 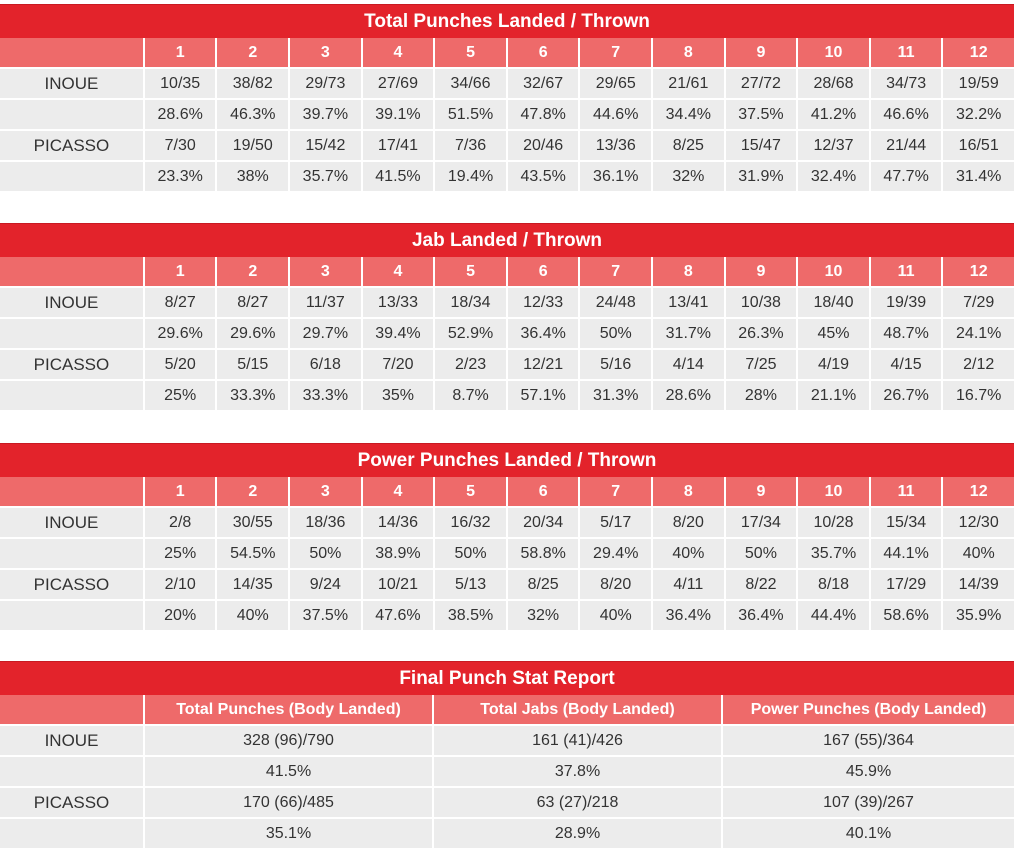 I want to click on landed-cell: 7/20, so click(x=398, y=364).